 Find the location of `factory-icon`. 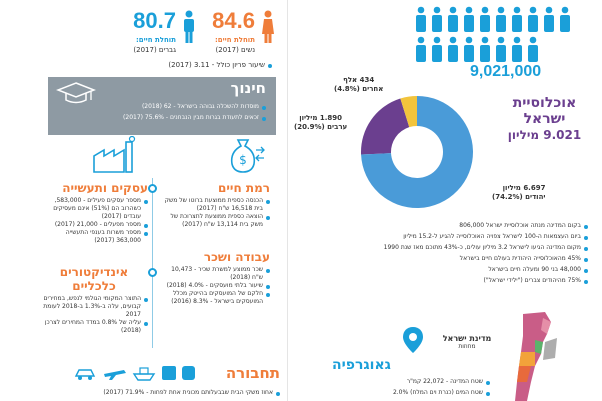

factory-icon is located at coordinates (115, 154).